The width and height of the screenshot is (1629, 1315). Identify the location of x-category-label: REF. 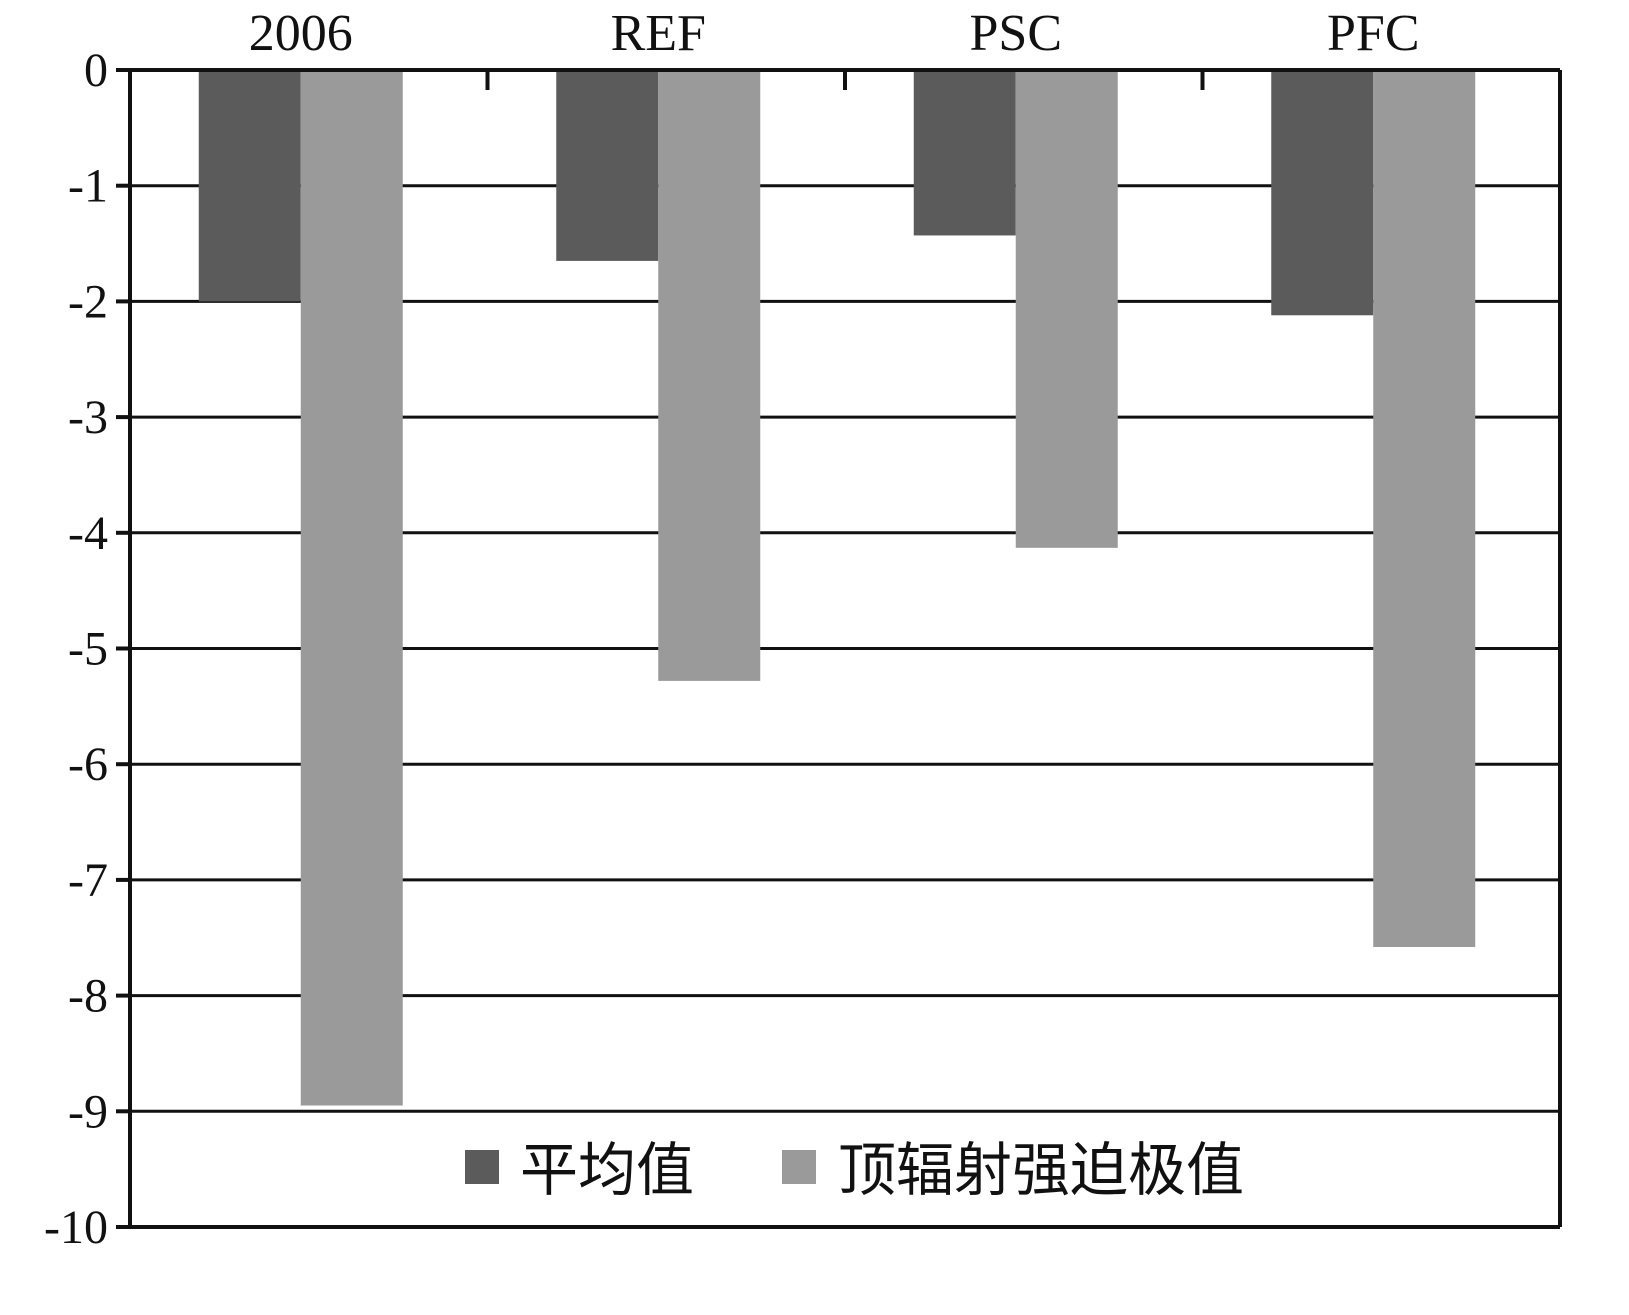
(658, 33).